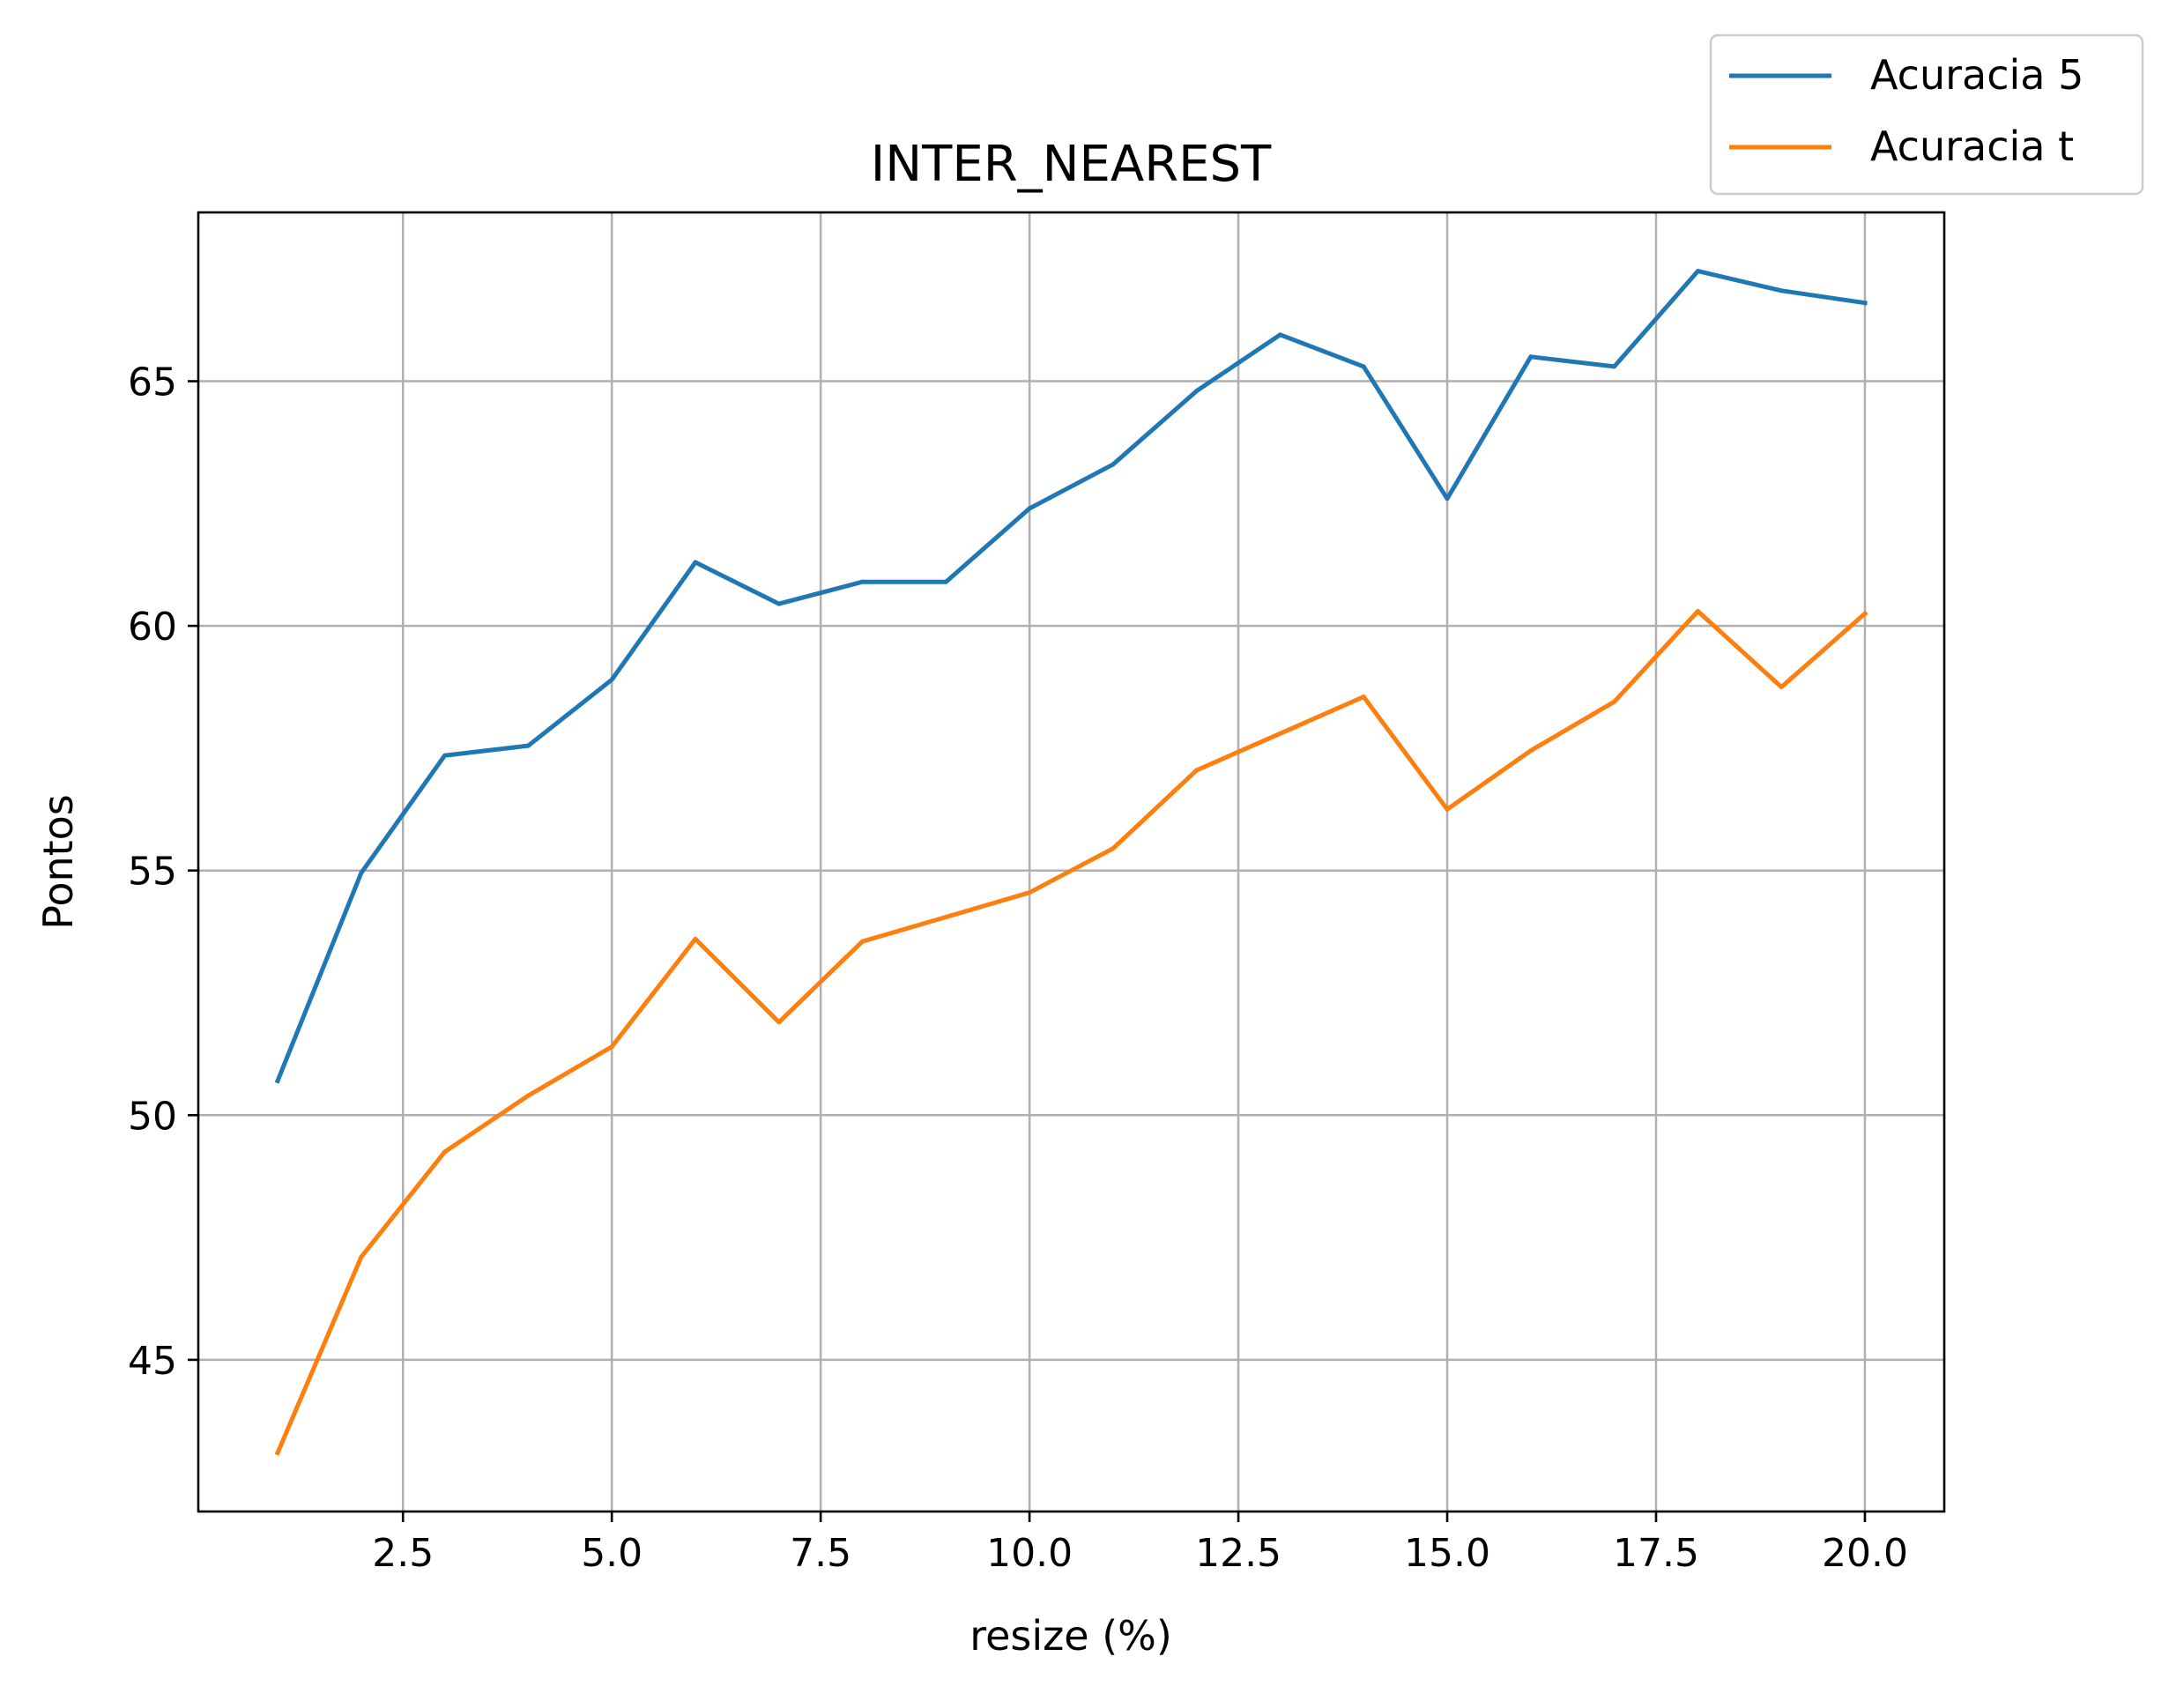 Image resolution: width=2184 pixels, height=1701 pixels. What do you see at coordinates (1656, 1553) in the screenshot?
I see `x-tick-label-17-5: 17.5` at bounding box center [1656, 1553].